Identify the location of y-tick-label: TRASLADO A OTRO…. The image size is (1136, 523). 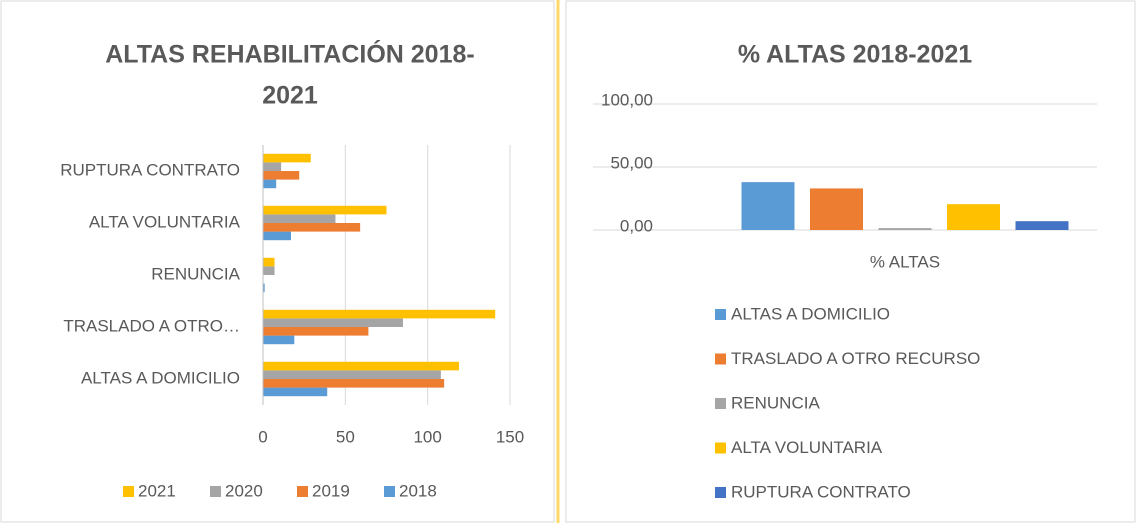
(151, 325).